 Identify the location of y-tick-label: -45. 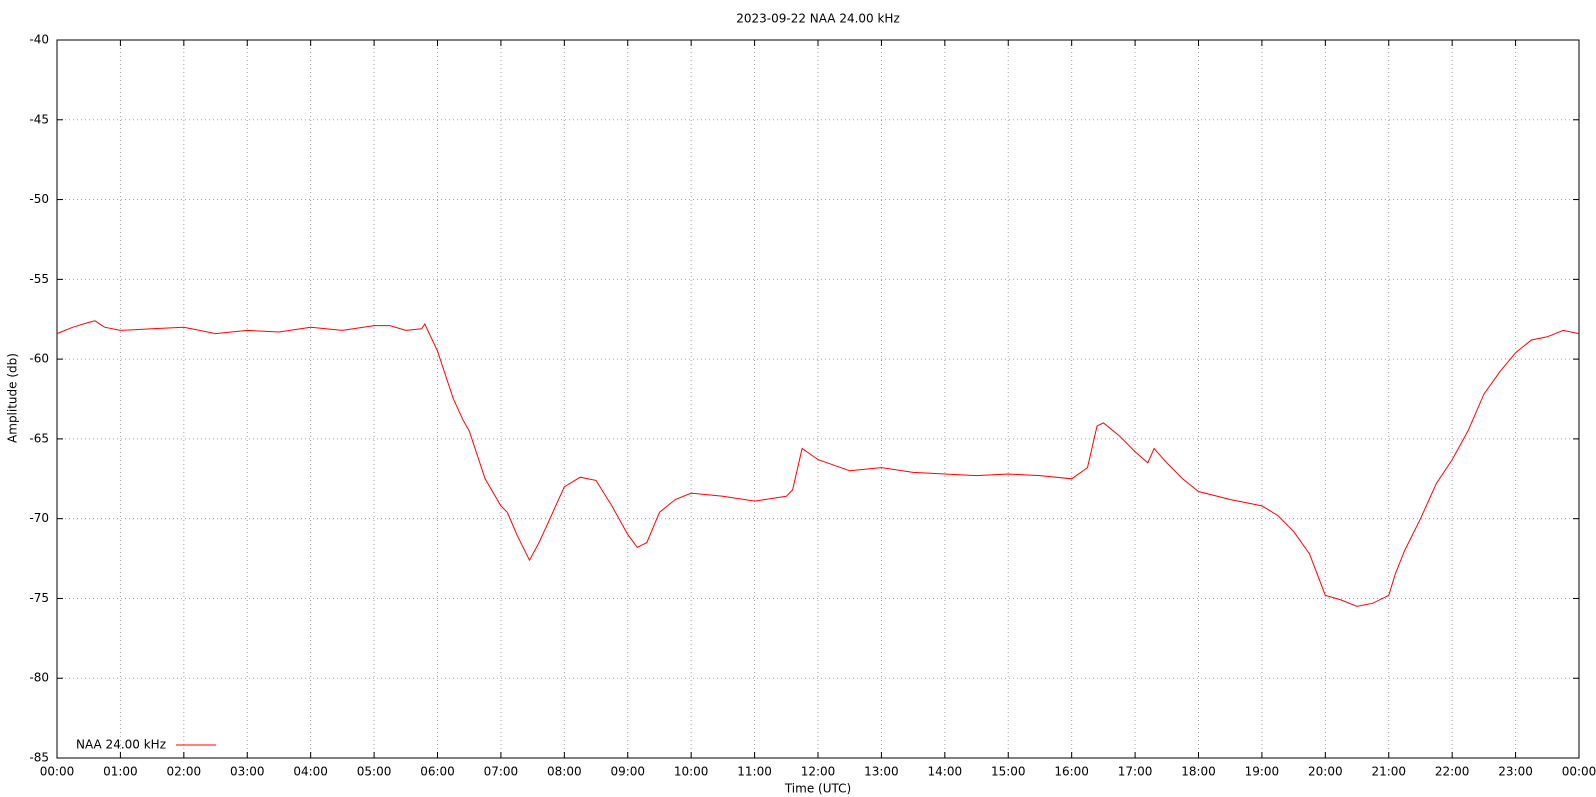
(39, 119).